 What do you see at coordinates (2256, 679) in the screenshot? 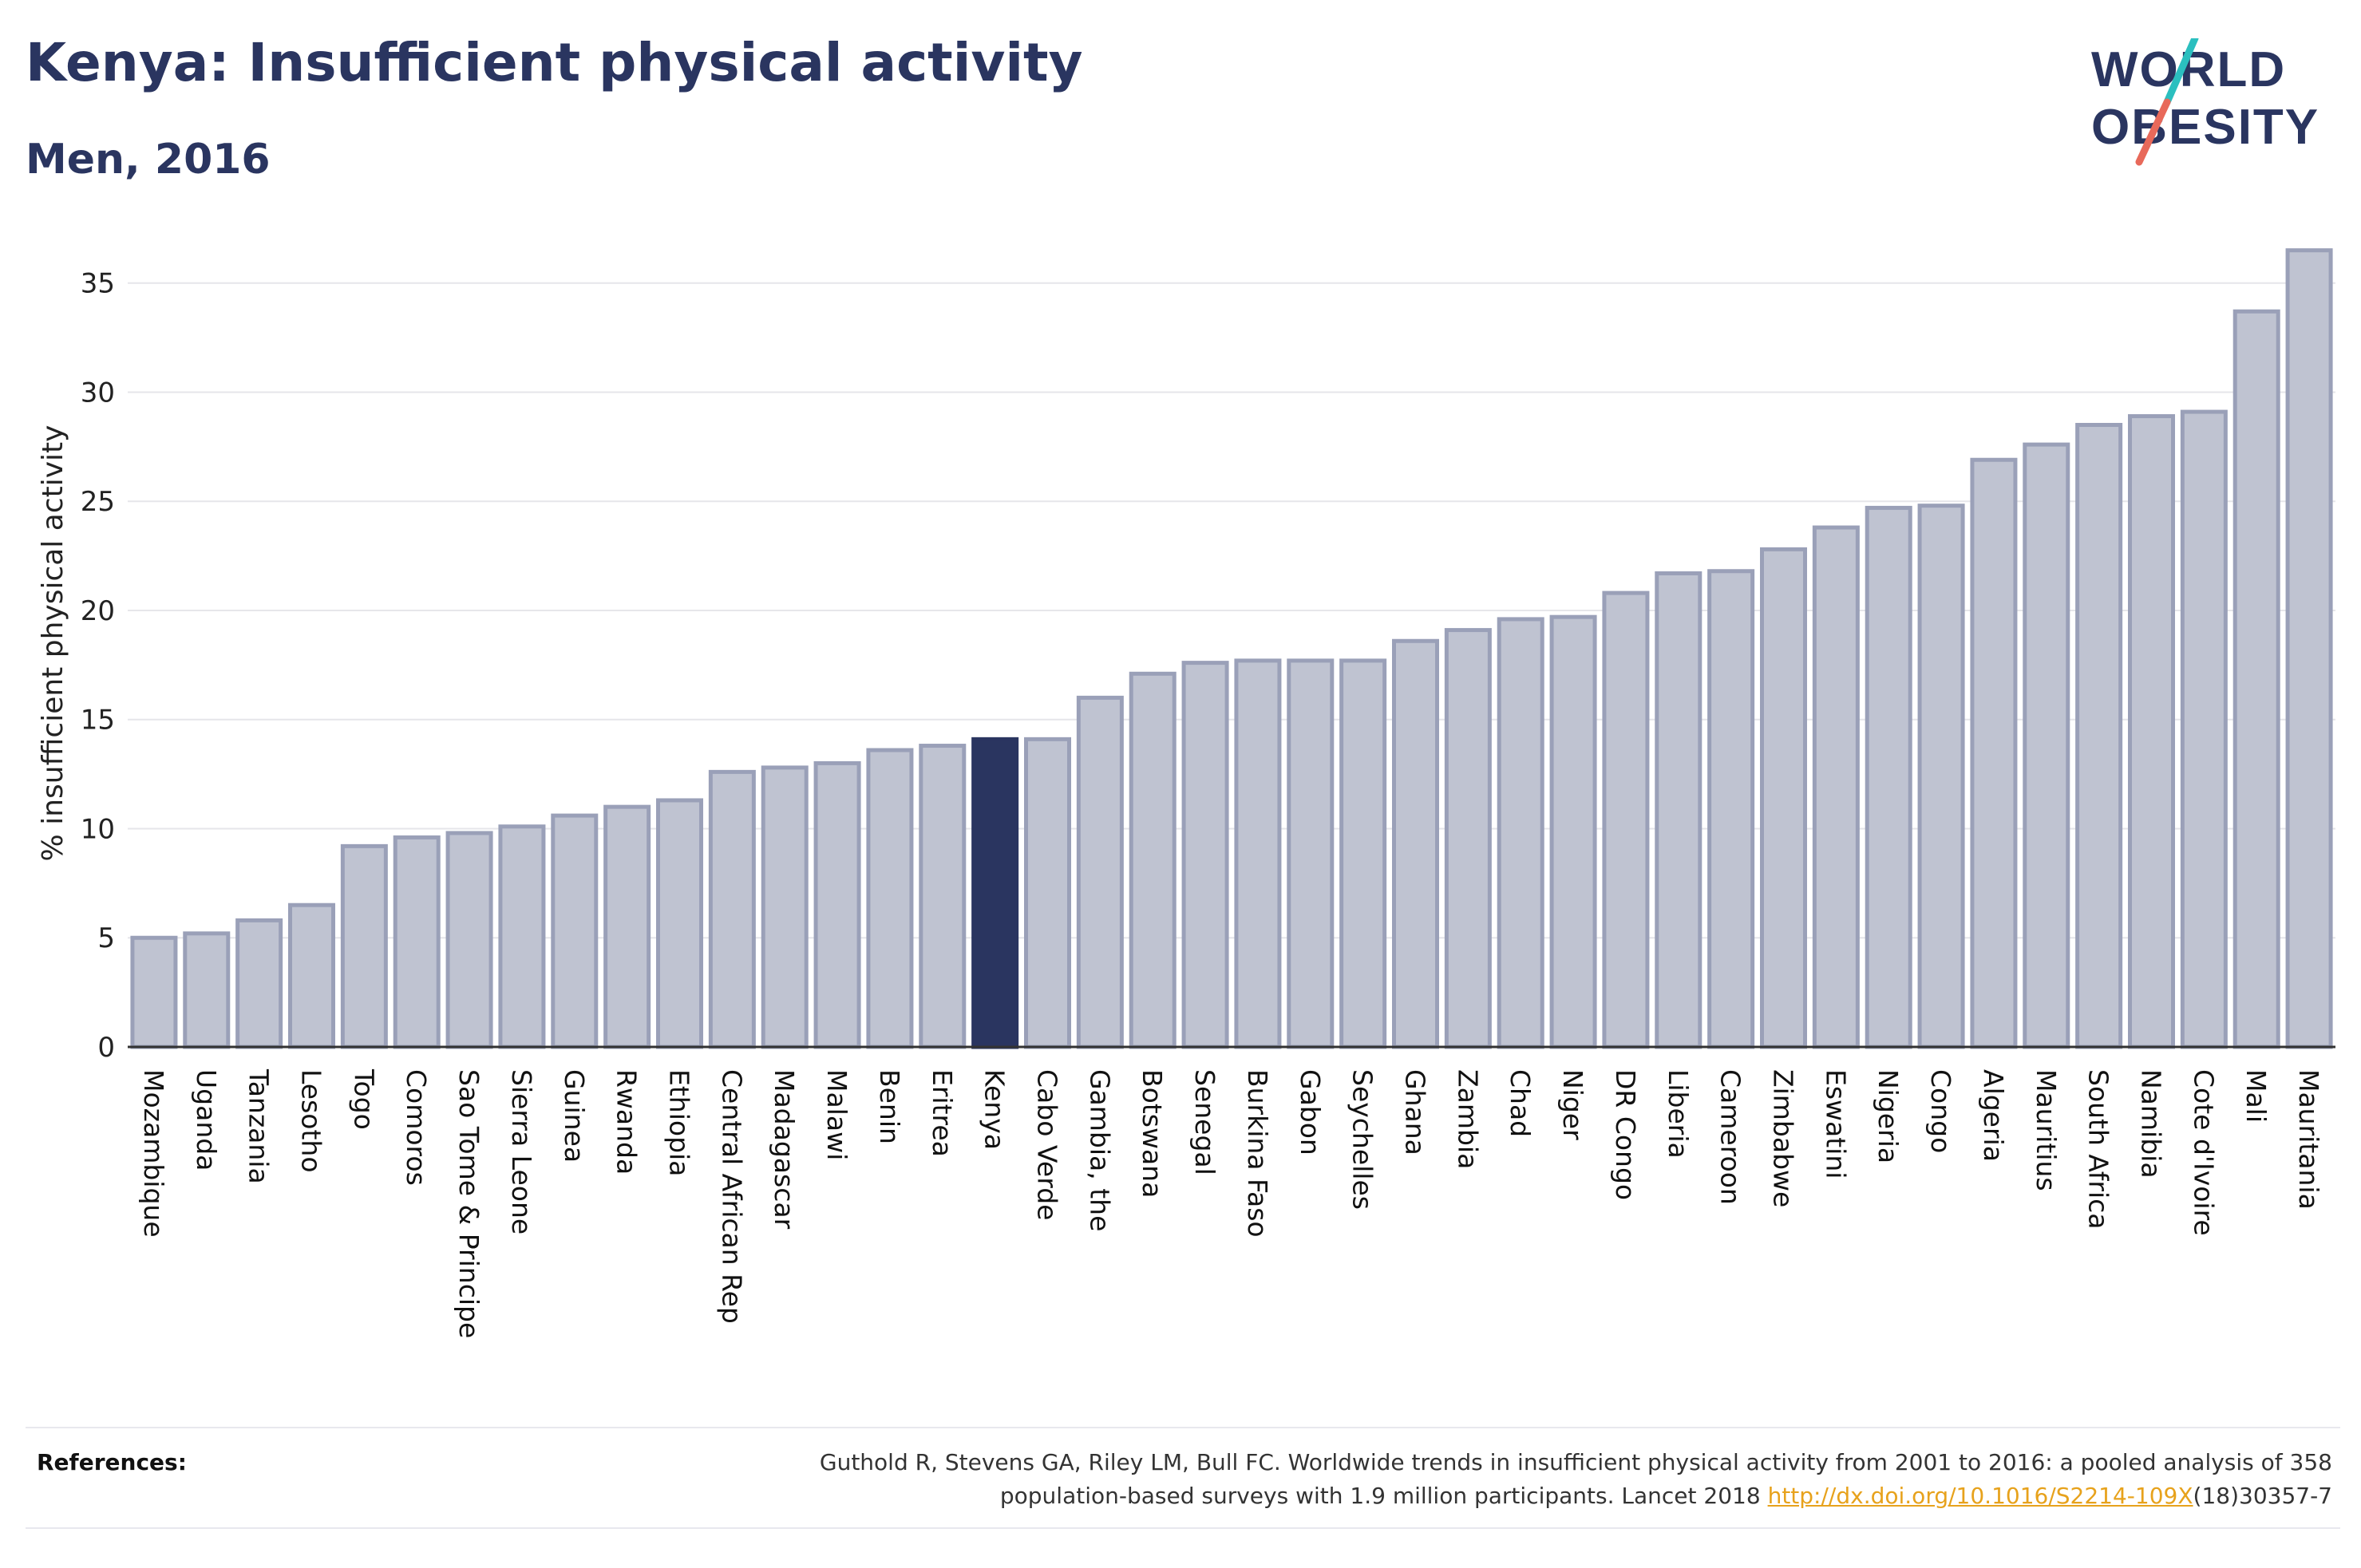
I see `bar-mali` at bounding box center [2256, 679].